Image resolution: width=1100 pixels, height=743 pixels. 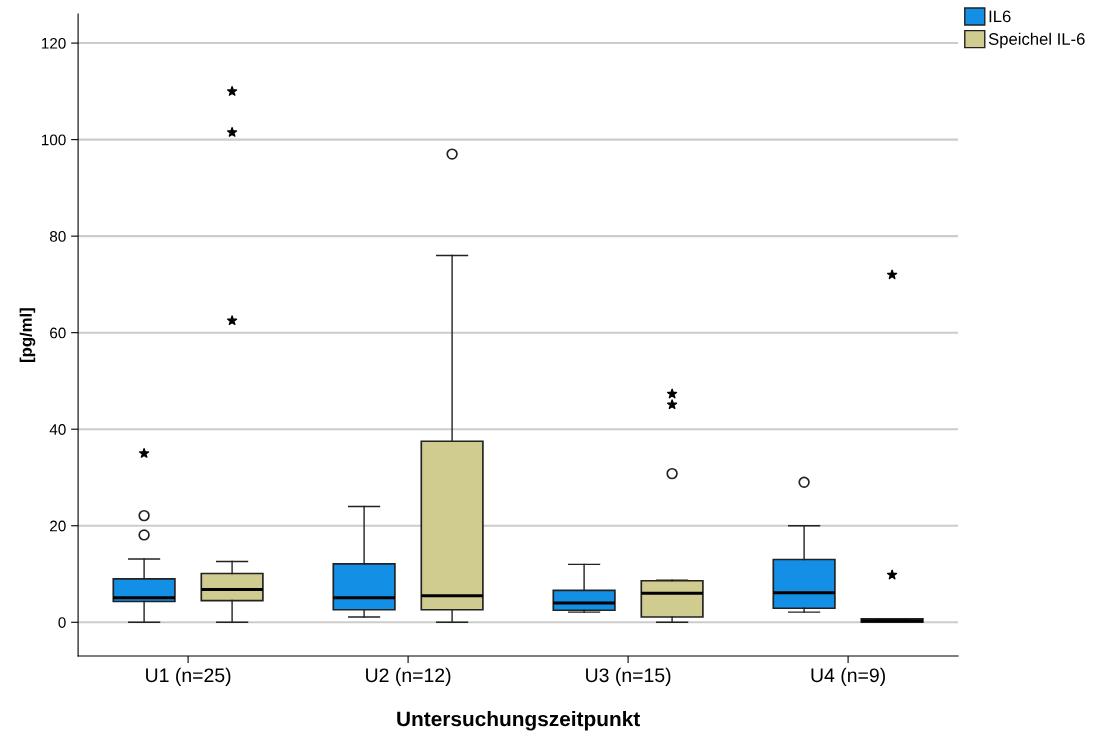 What do you see at coordinates (58, 333) in the screenshot?
I see `y-tick-label: 60` at bounding box center [58, 333].